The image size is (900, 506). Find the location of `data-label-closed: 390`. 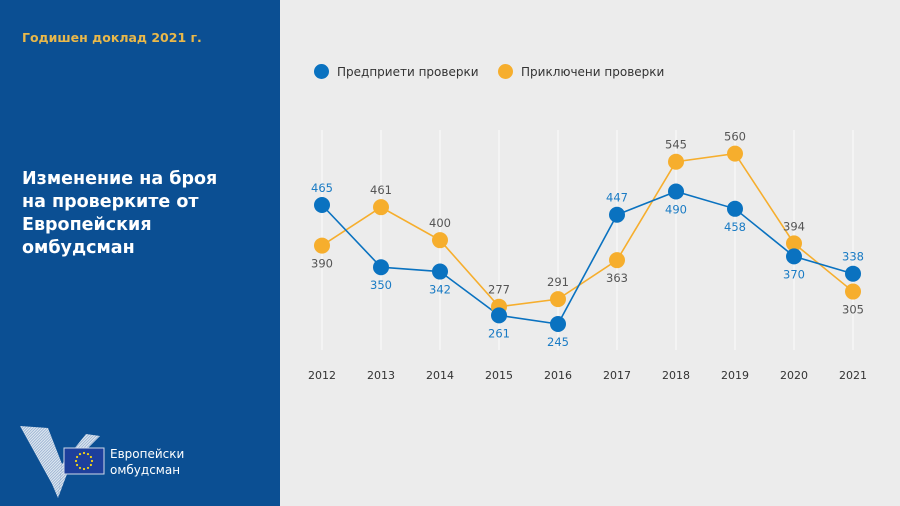

data-label-closed: 390 is located at coordinates (322, 264).